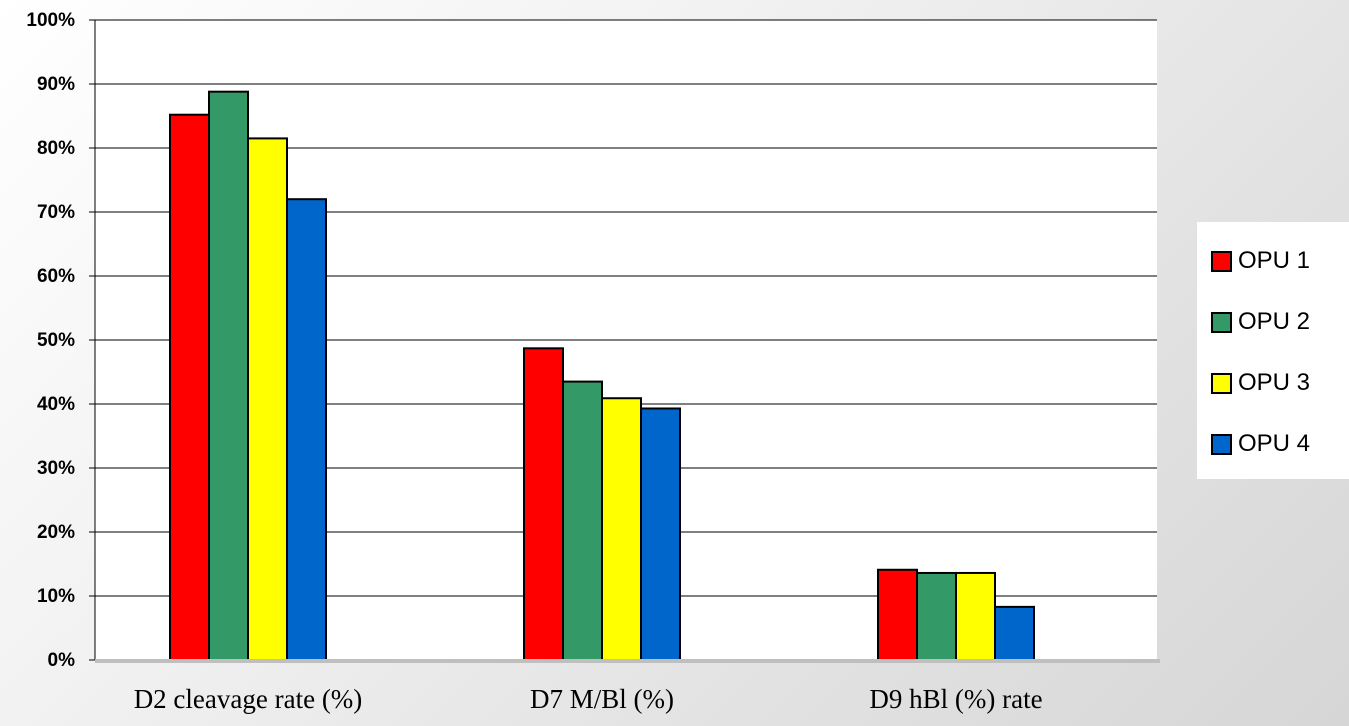 The image size is (1349, 726). I want to click on legend-item-opu-3: OPU 3, so click(1260, 383).